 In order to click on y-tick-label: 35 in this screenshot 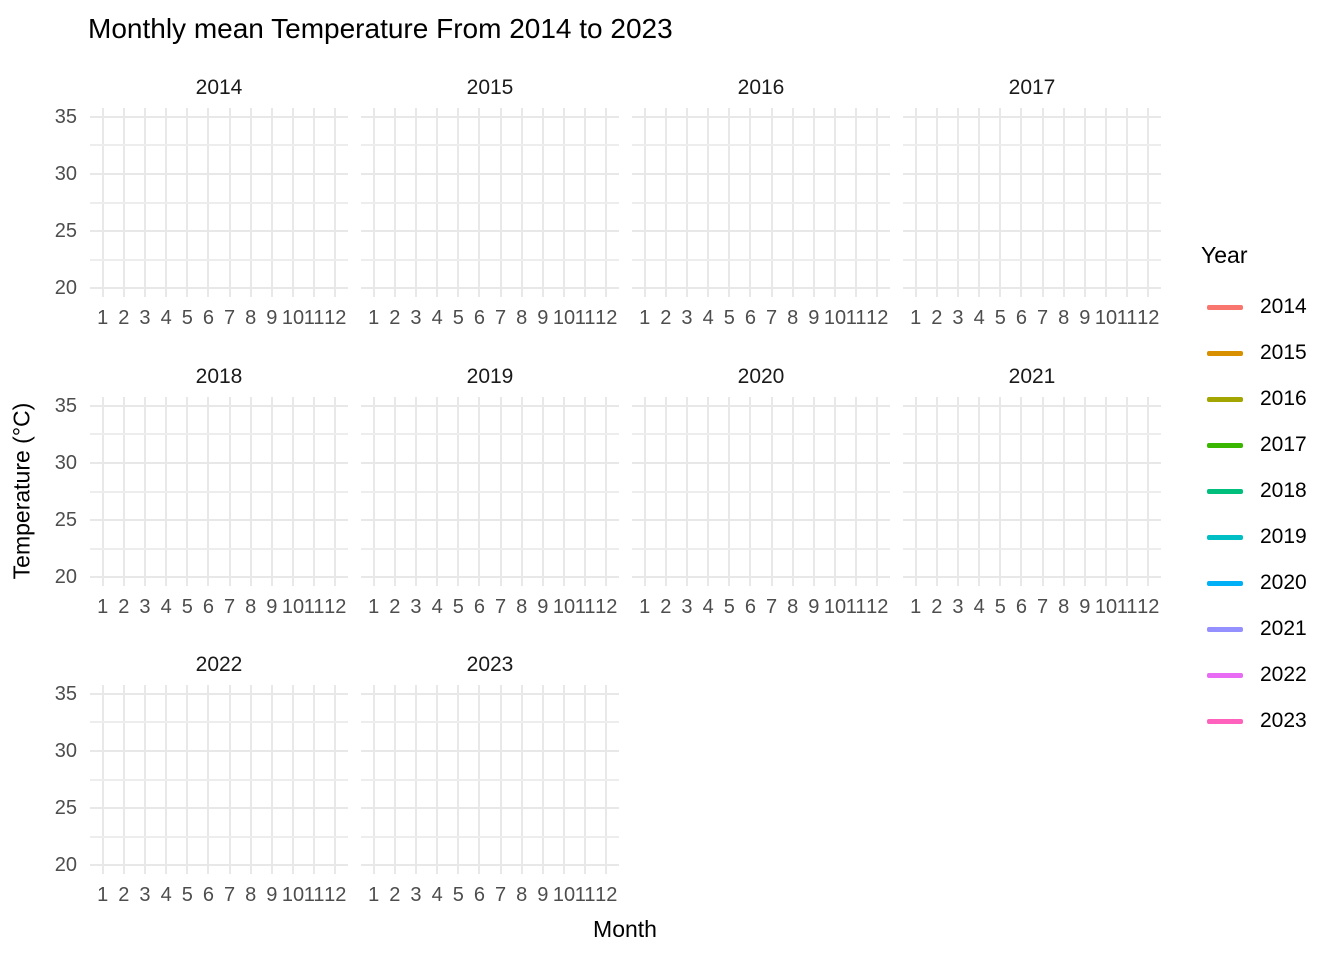, I will do `click(65, 405)`.